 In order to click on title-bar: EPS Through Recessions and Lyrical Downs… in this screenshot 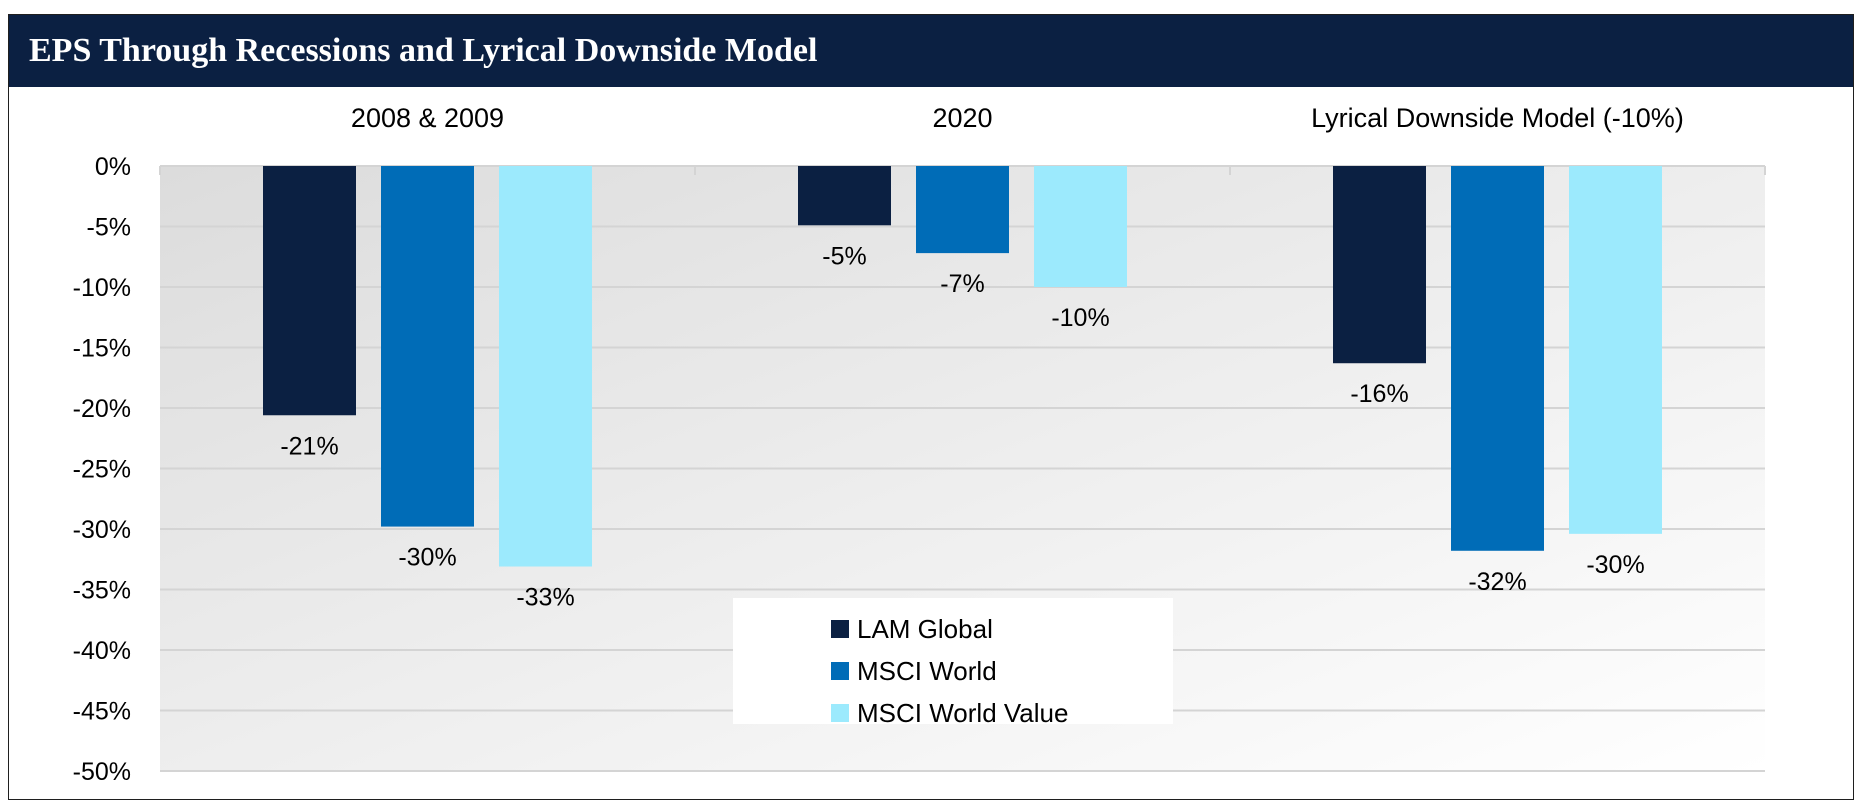, I will do `click(931, 51)`.